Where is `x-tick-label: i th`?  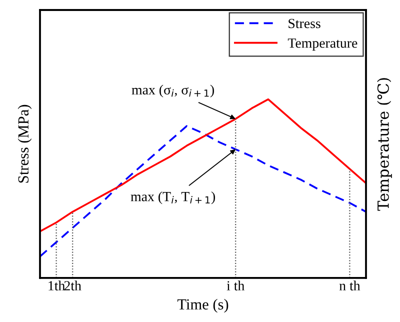 x-tick-label: i th is located at coordinates (235, 285).